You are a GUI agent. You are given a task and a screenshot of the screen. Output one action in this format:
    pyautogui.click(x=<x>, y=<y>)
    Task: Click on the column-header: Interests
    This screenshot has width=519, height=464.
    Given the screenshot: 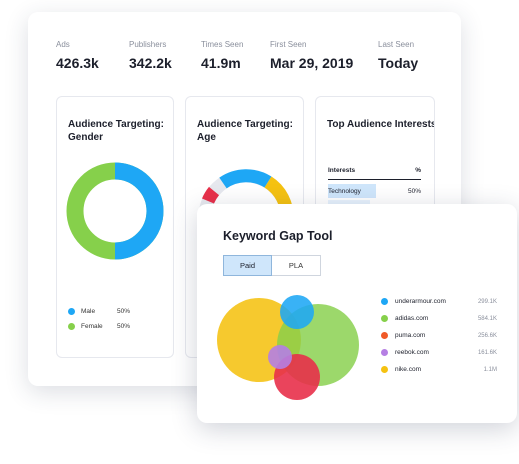 What is the action you would take?
    pyautogui.click(x=342, y=170)
    